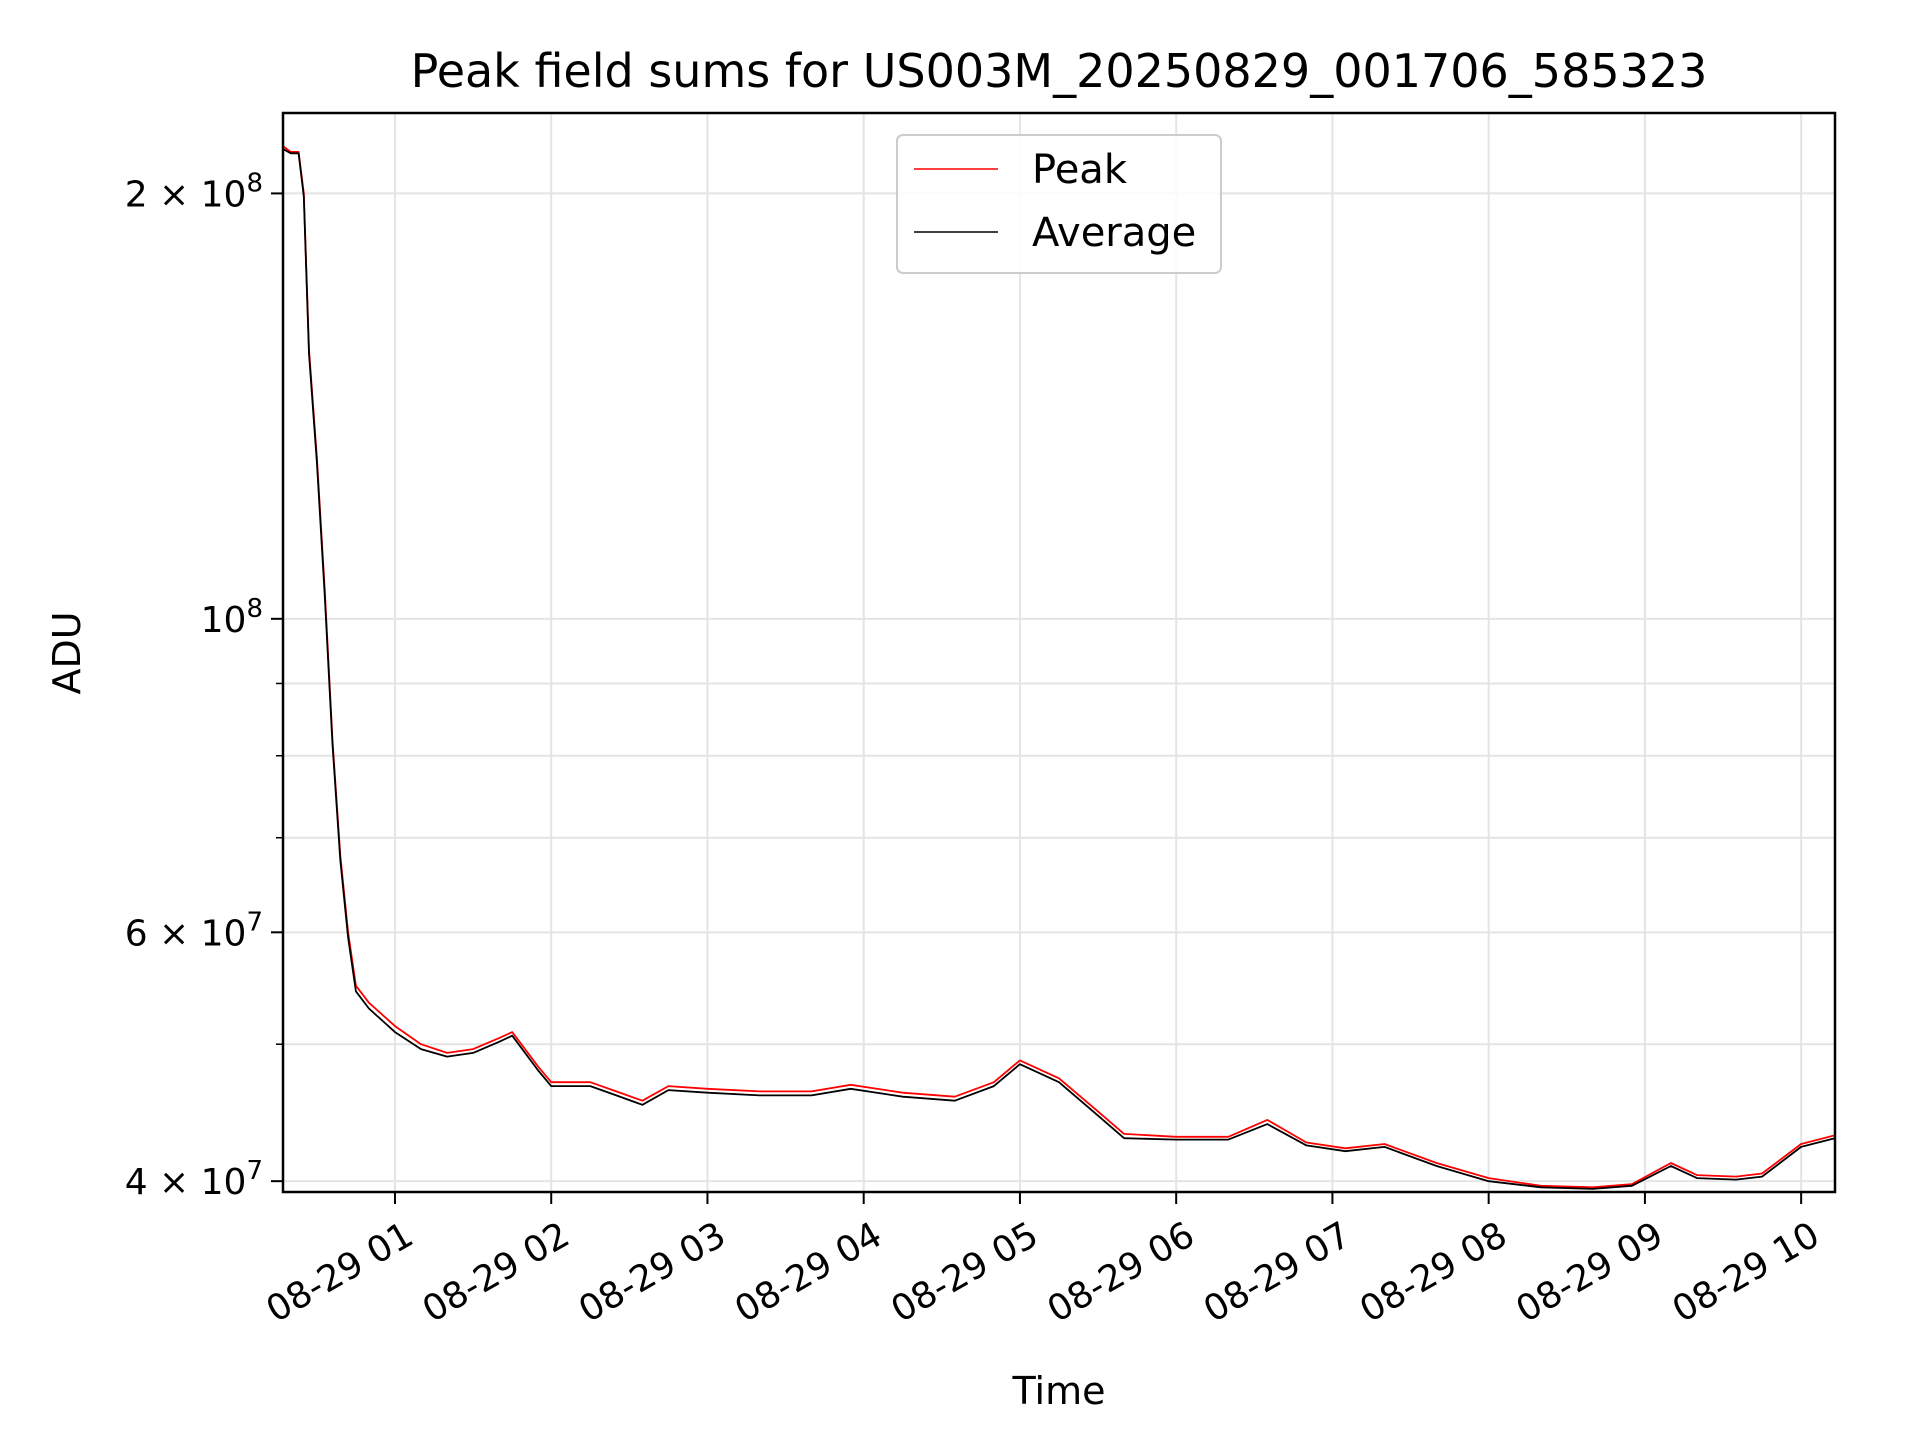 The height and width of the screenshot is (1440, 1920). I want to click on legend-label-average: Average, so click(1114, 233).